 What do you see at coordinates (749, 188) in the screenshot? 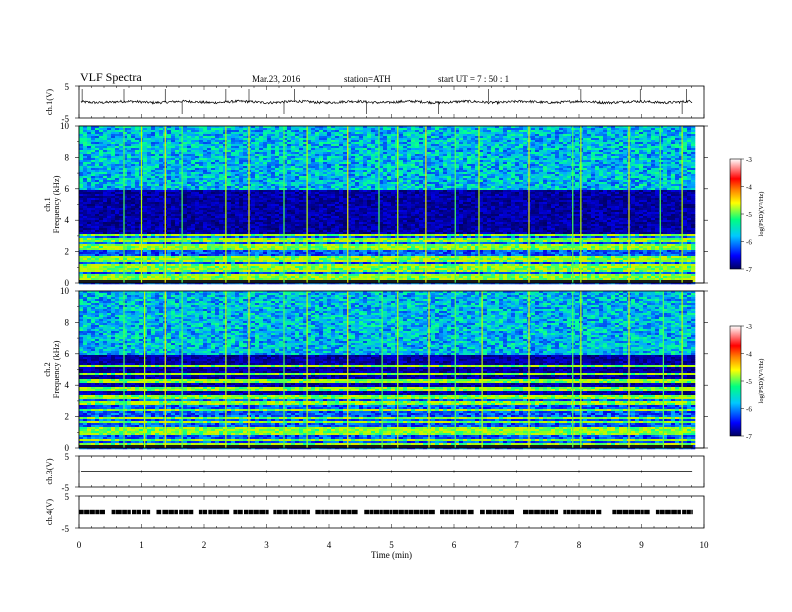
I see `ch1-spectrogram-colorbar-tick: -4` at bounding box center [749, 188].